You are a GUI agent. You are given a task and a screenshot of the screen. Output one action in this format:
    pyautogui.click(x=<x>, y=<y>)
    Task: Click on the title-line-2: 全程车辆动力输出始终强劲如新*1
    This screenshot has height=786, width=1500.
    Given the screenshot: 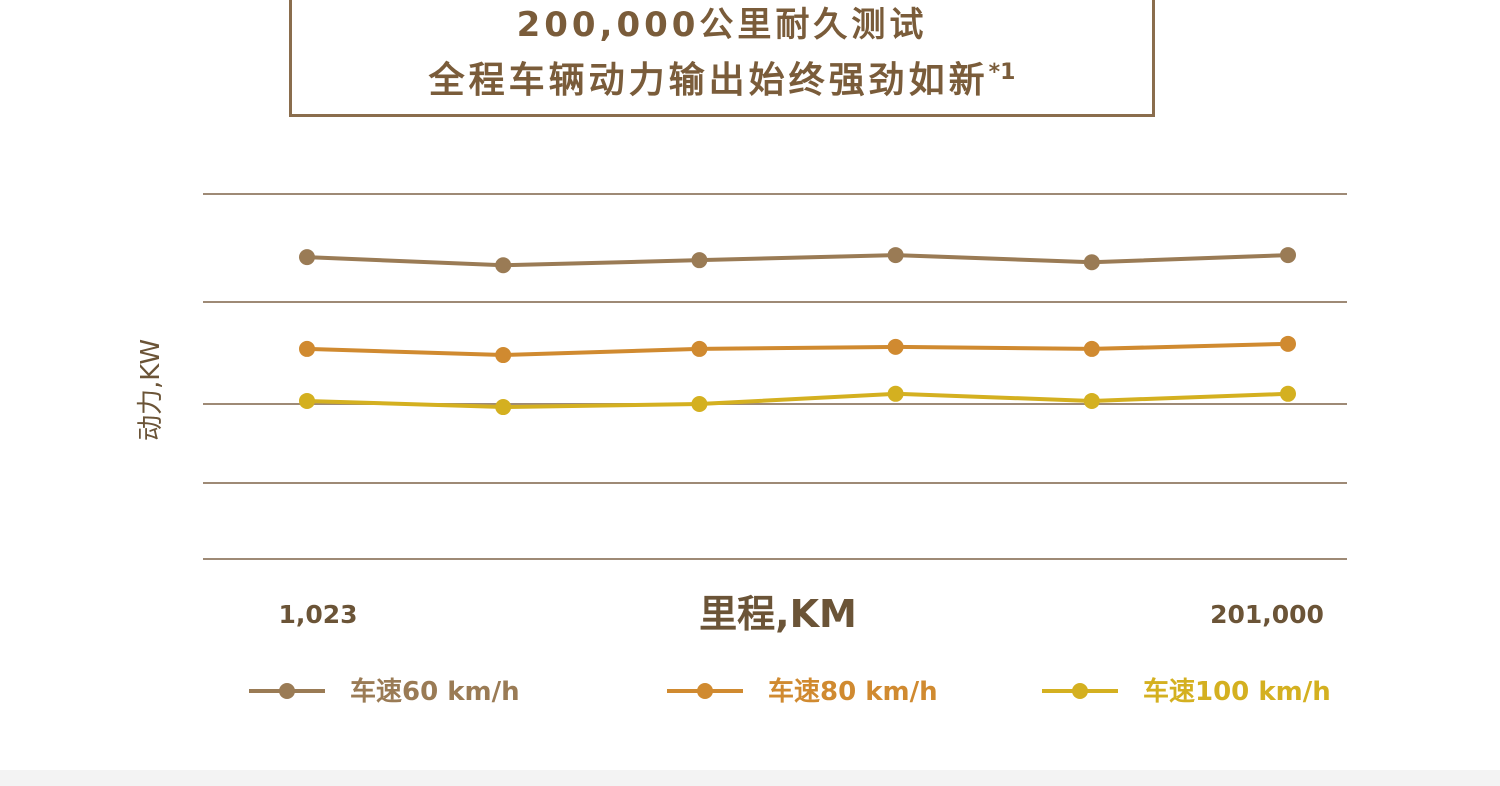 What is the action you would take?
    pyautogui.click(x=722, y=77)
    